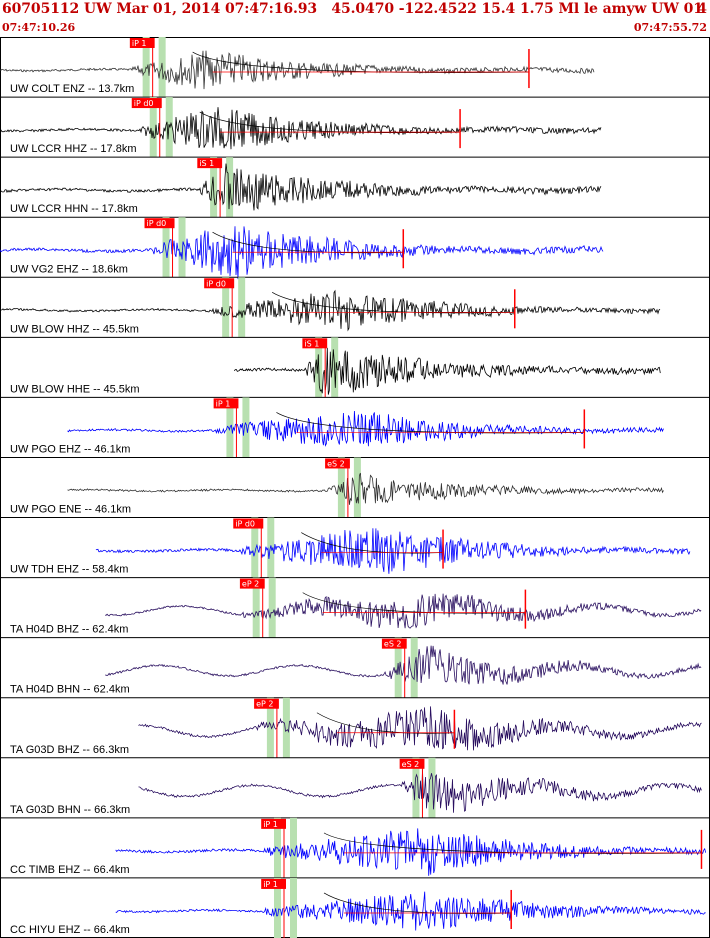  I want to click on trace-panel: iP d0 UW TDH EHZ -- 58.4km, so click(355, 547).